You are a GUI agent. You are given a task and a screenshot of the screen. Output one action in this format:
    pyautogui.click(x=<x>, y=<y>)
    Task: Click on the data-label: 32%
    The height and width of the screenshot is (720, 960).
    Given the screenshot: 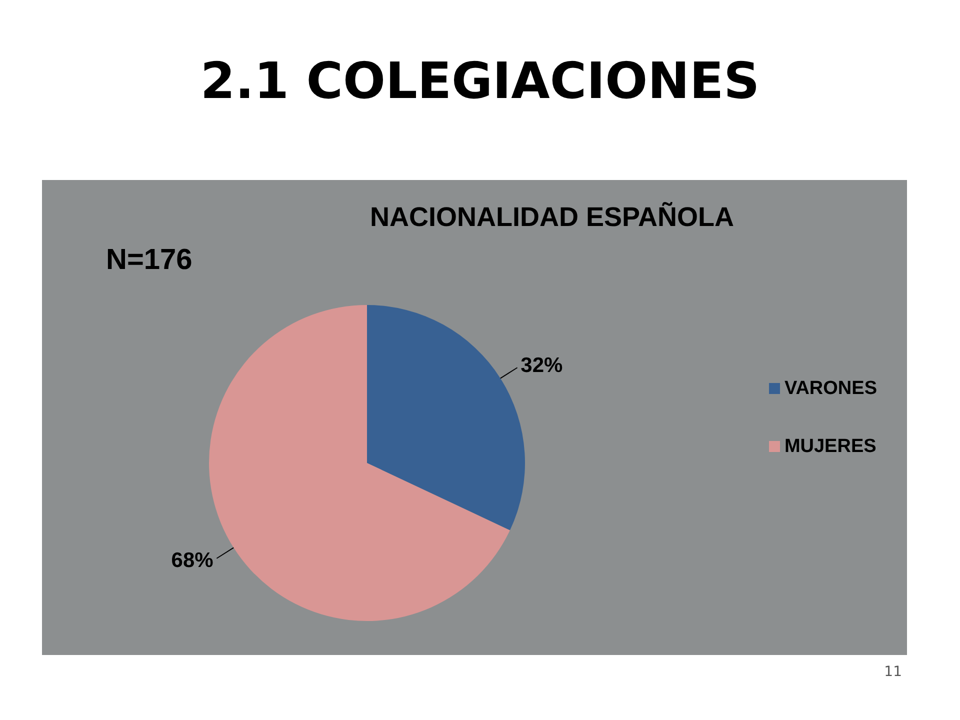 What is the action you would take?
    pyautogui.click(x=542, y=365)
    